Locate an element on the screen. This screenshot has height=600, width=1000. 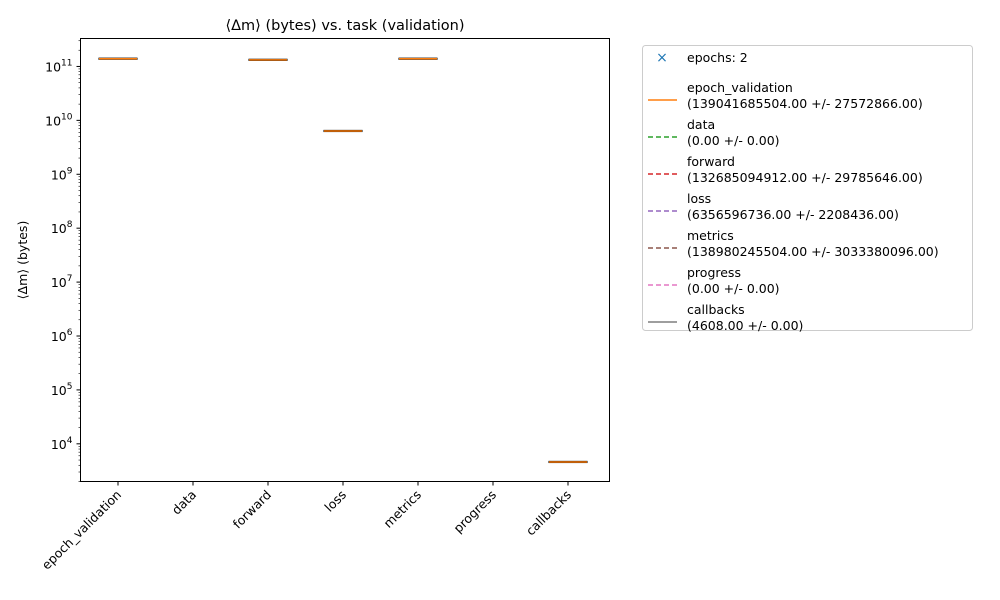
y-tick-label: 104 is located at coordinates (62, 444).